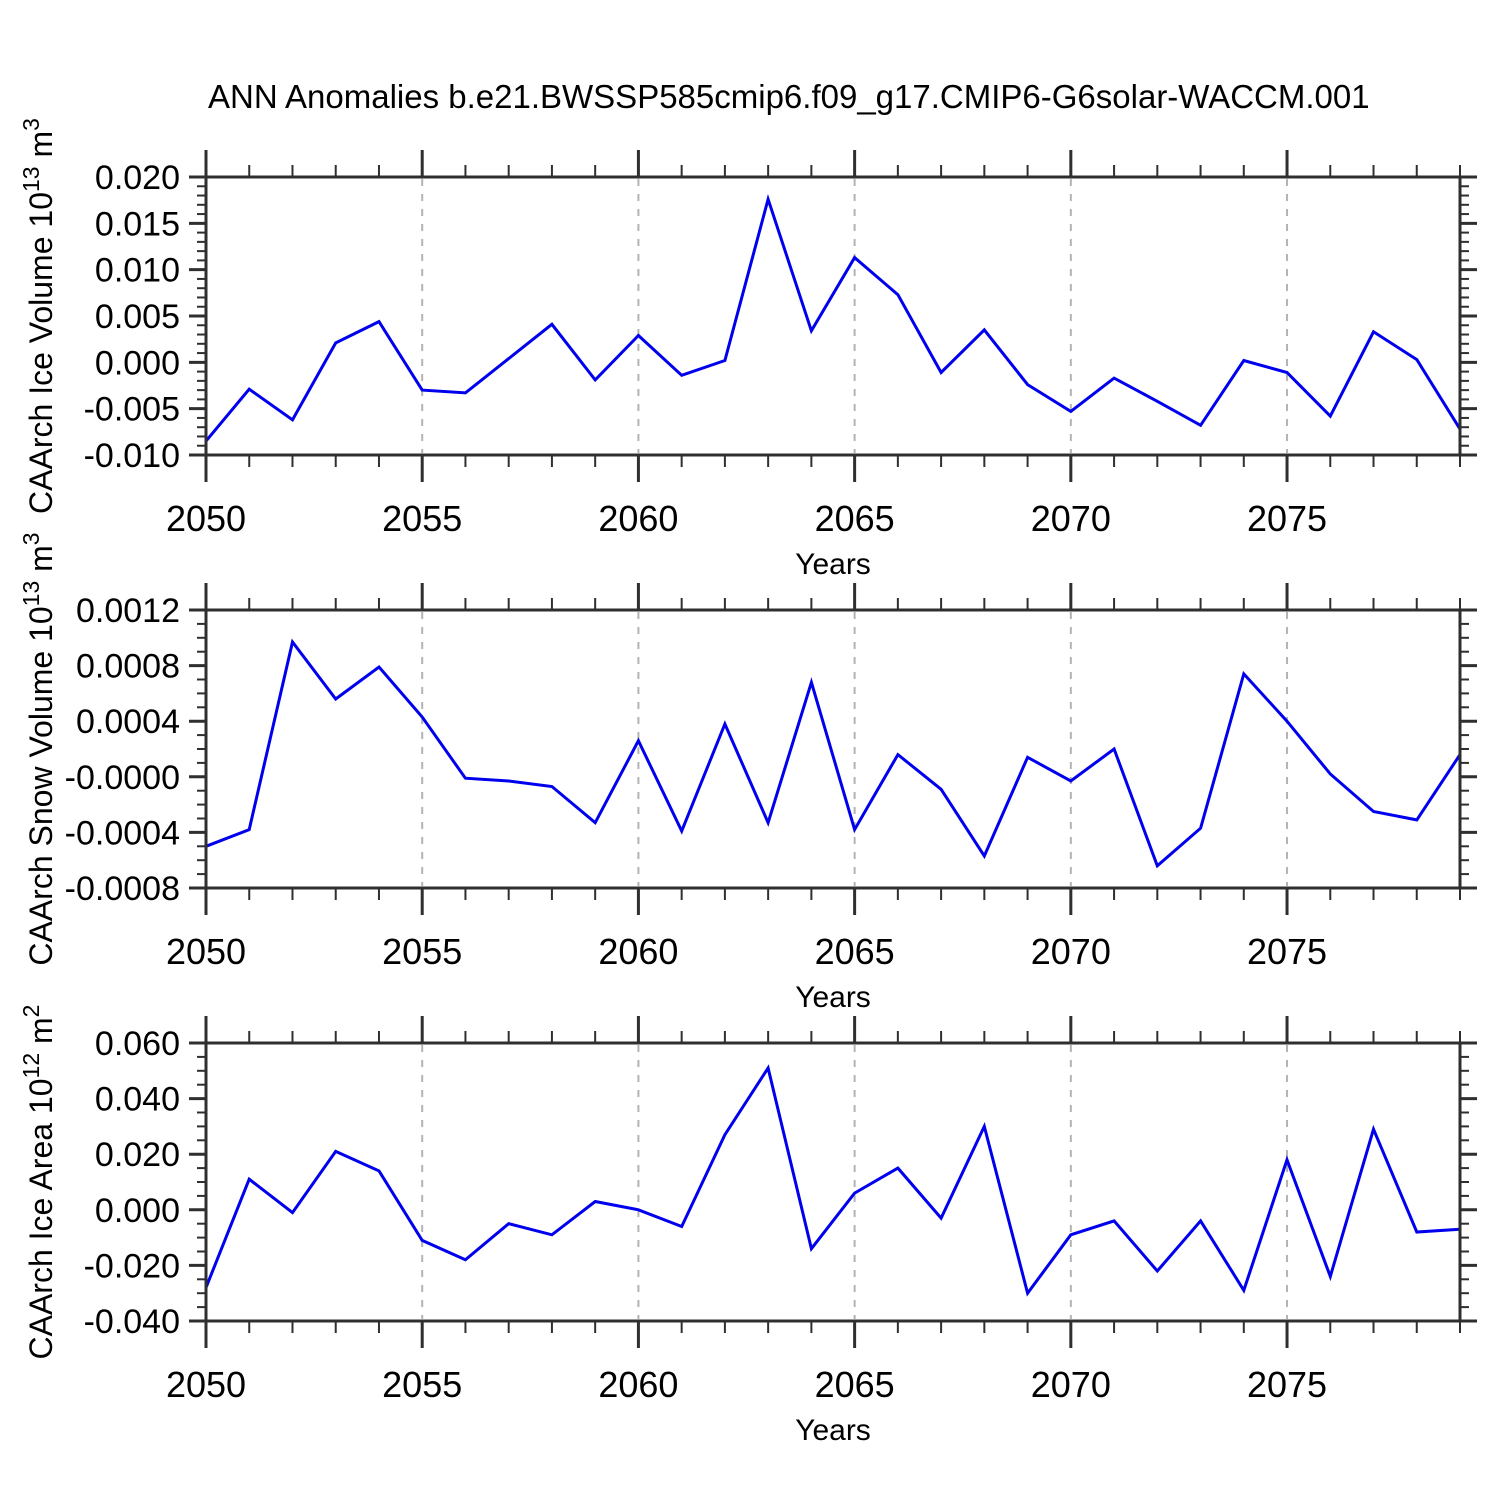  Describe the element at coordinates (132, 1322) in the screenshot. I see `y-tick-label: -0.040` at that location.